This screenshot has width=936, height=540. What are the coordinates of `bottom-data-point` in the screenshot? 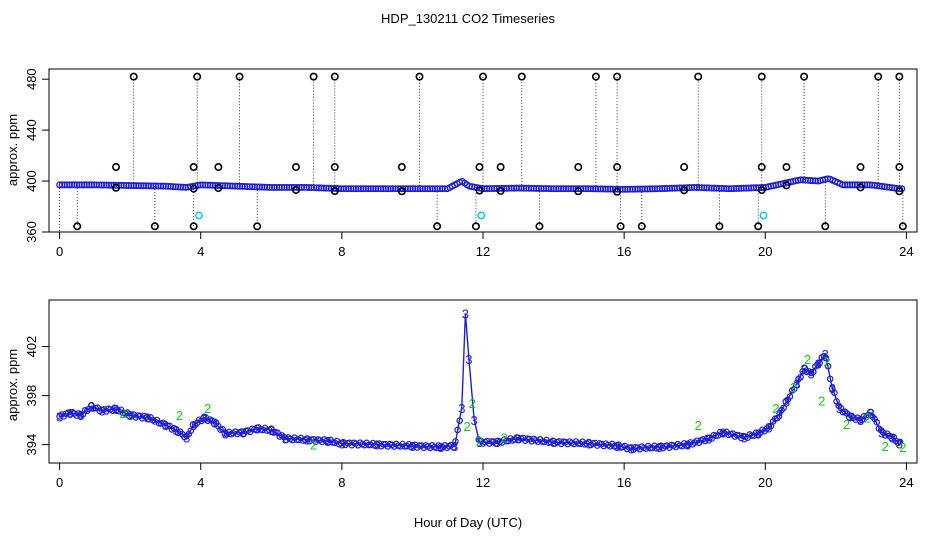 It's located at (167, 426).